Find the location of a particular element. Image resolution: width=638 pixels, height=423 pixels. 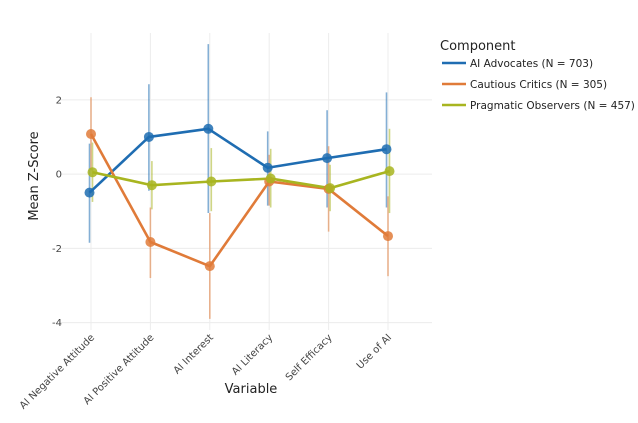

y-tick-label: 0 is located at coordinates (59, 175).